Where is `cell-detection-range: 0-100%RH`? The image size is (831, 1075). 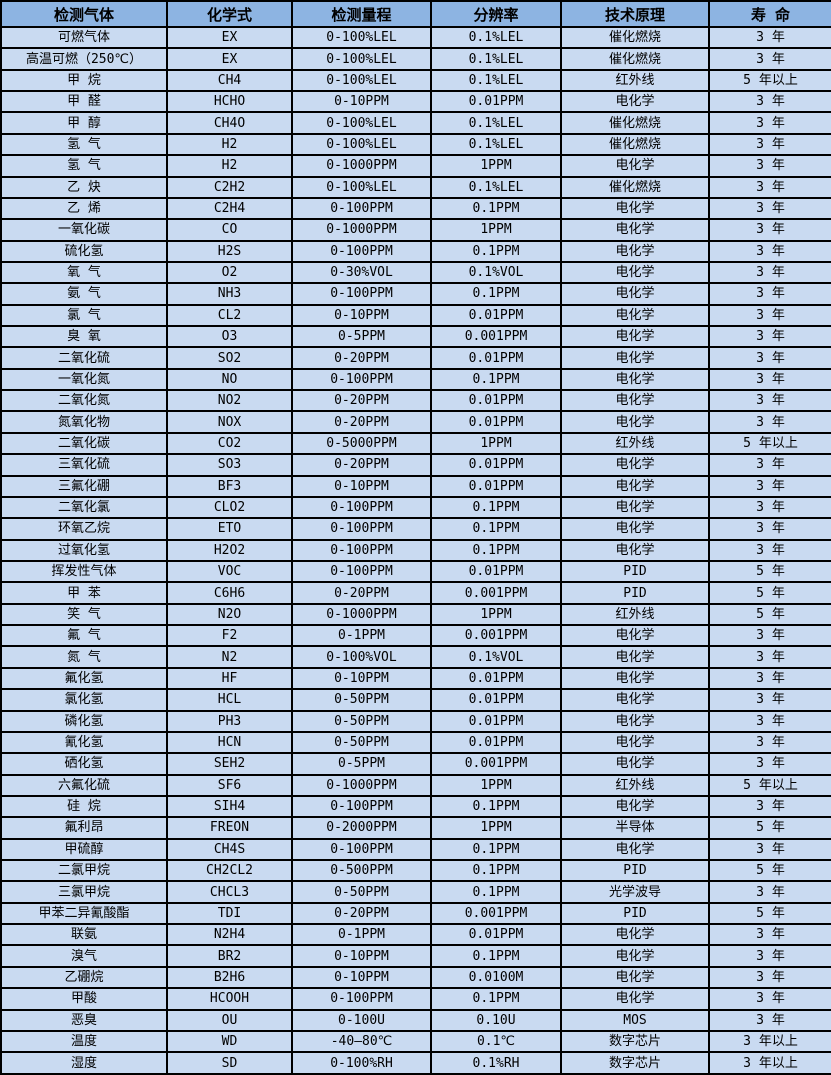 cell-detection-range: 0-100%RH is located at coordinates (361, 1063).